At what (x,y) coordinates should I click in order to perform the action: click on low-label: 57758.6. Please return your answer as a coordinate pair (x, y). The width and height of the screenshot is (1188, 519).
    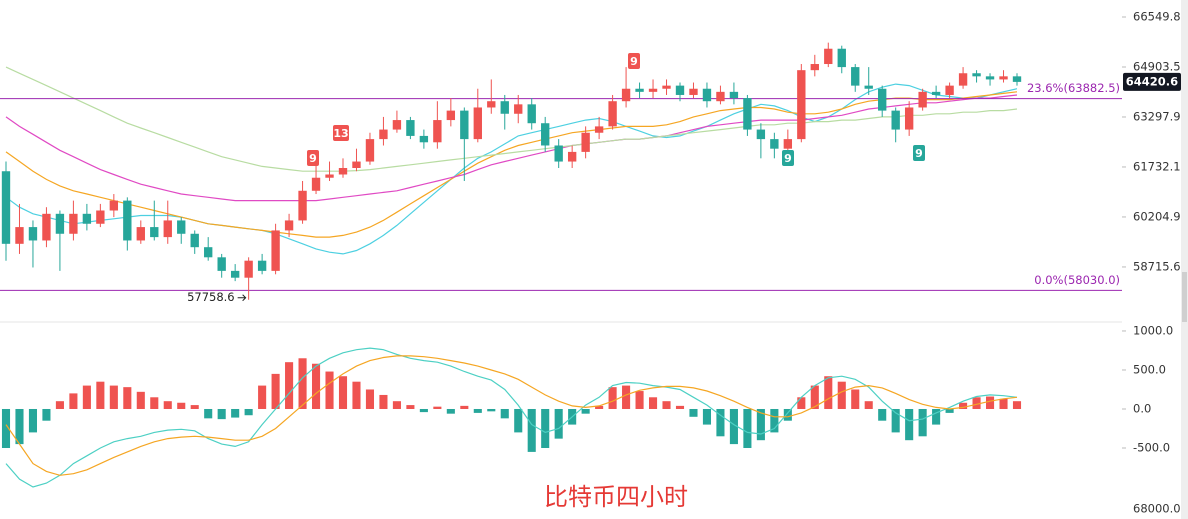
    Looking at the image, I should click on (211, 297).